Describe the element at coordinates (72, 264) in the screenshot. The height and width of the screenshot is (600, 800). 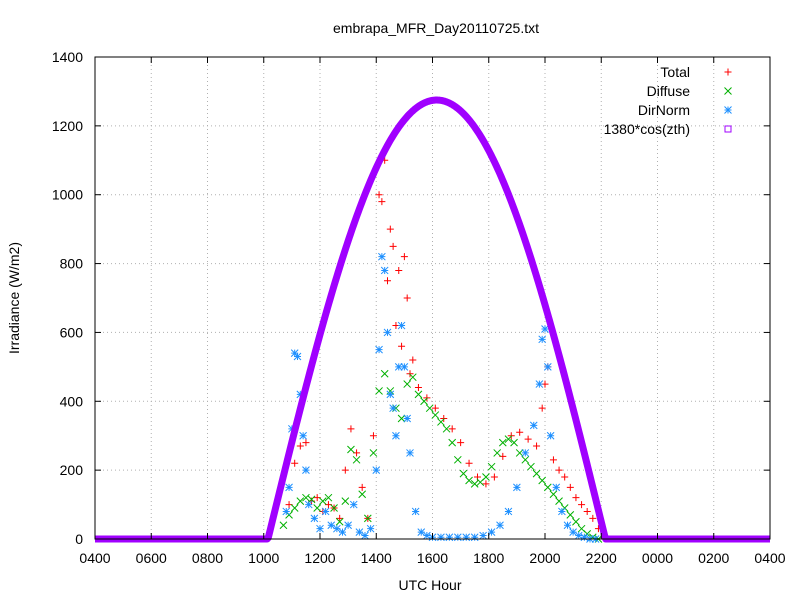
I see `y-tick-label: 800` at that location.